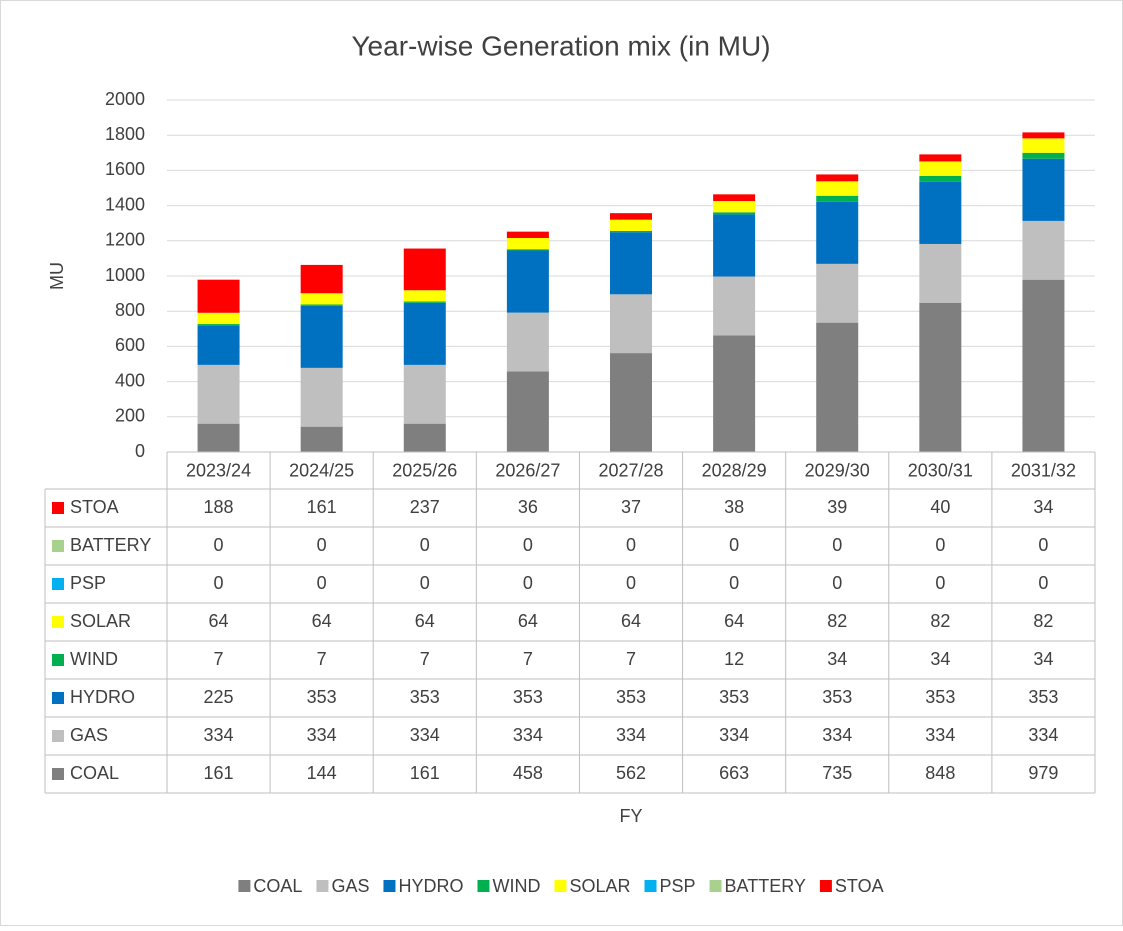  Describe the element at coordinates (631, 773) in the screenshot. I see `table-cell: 562` at that location.